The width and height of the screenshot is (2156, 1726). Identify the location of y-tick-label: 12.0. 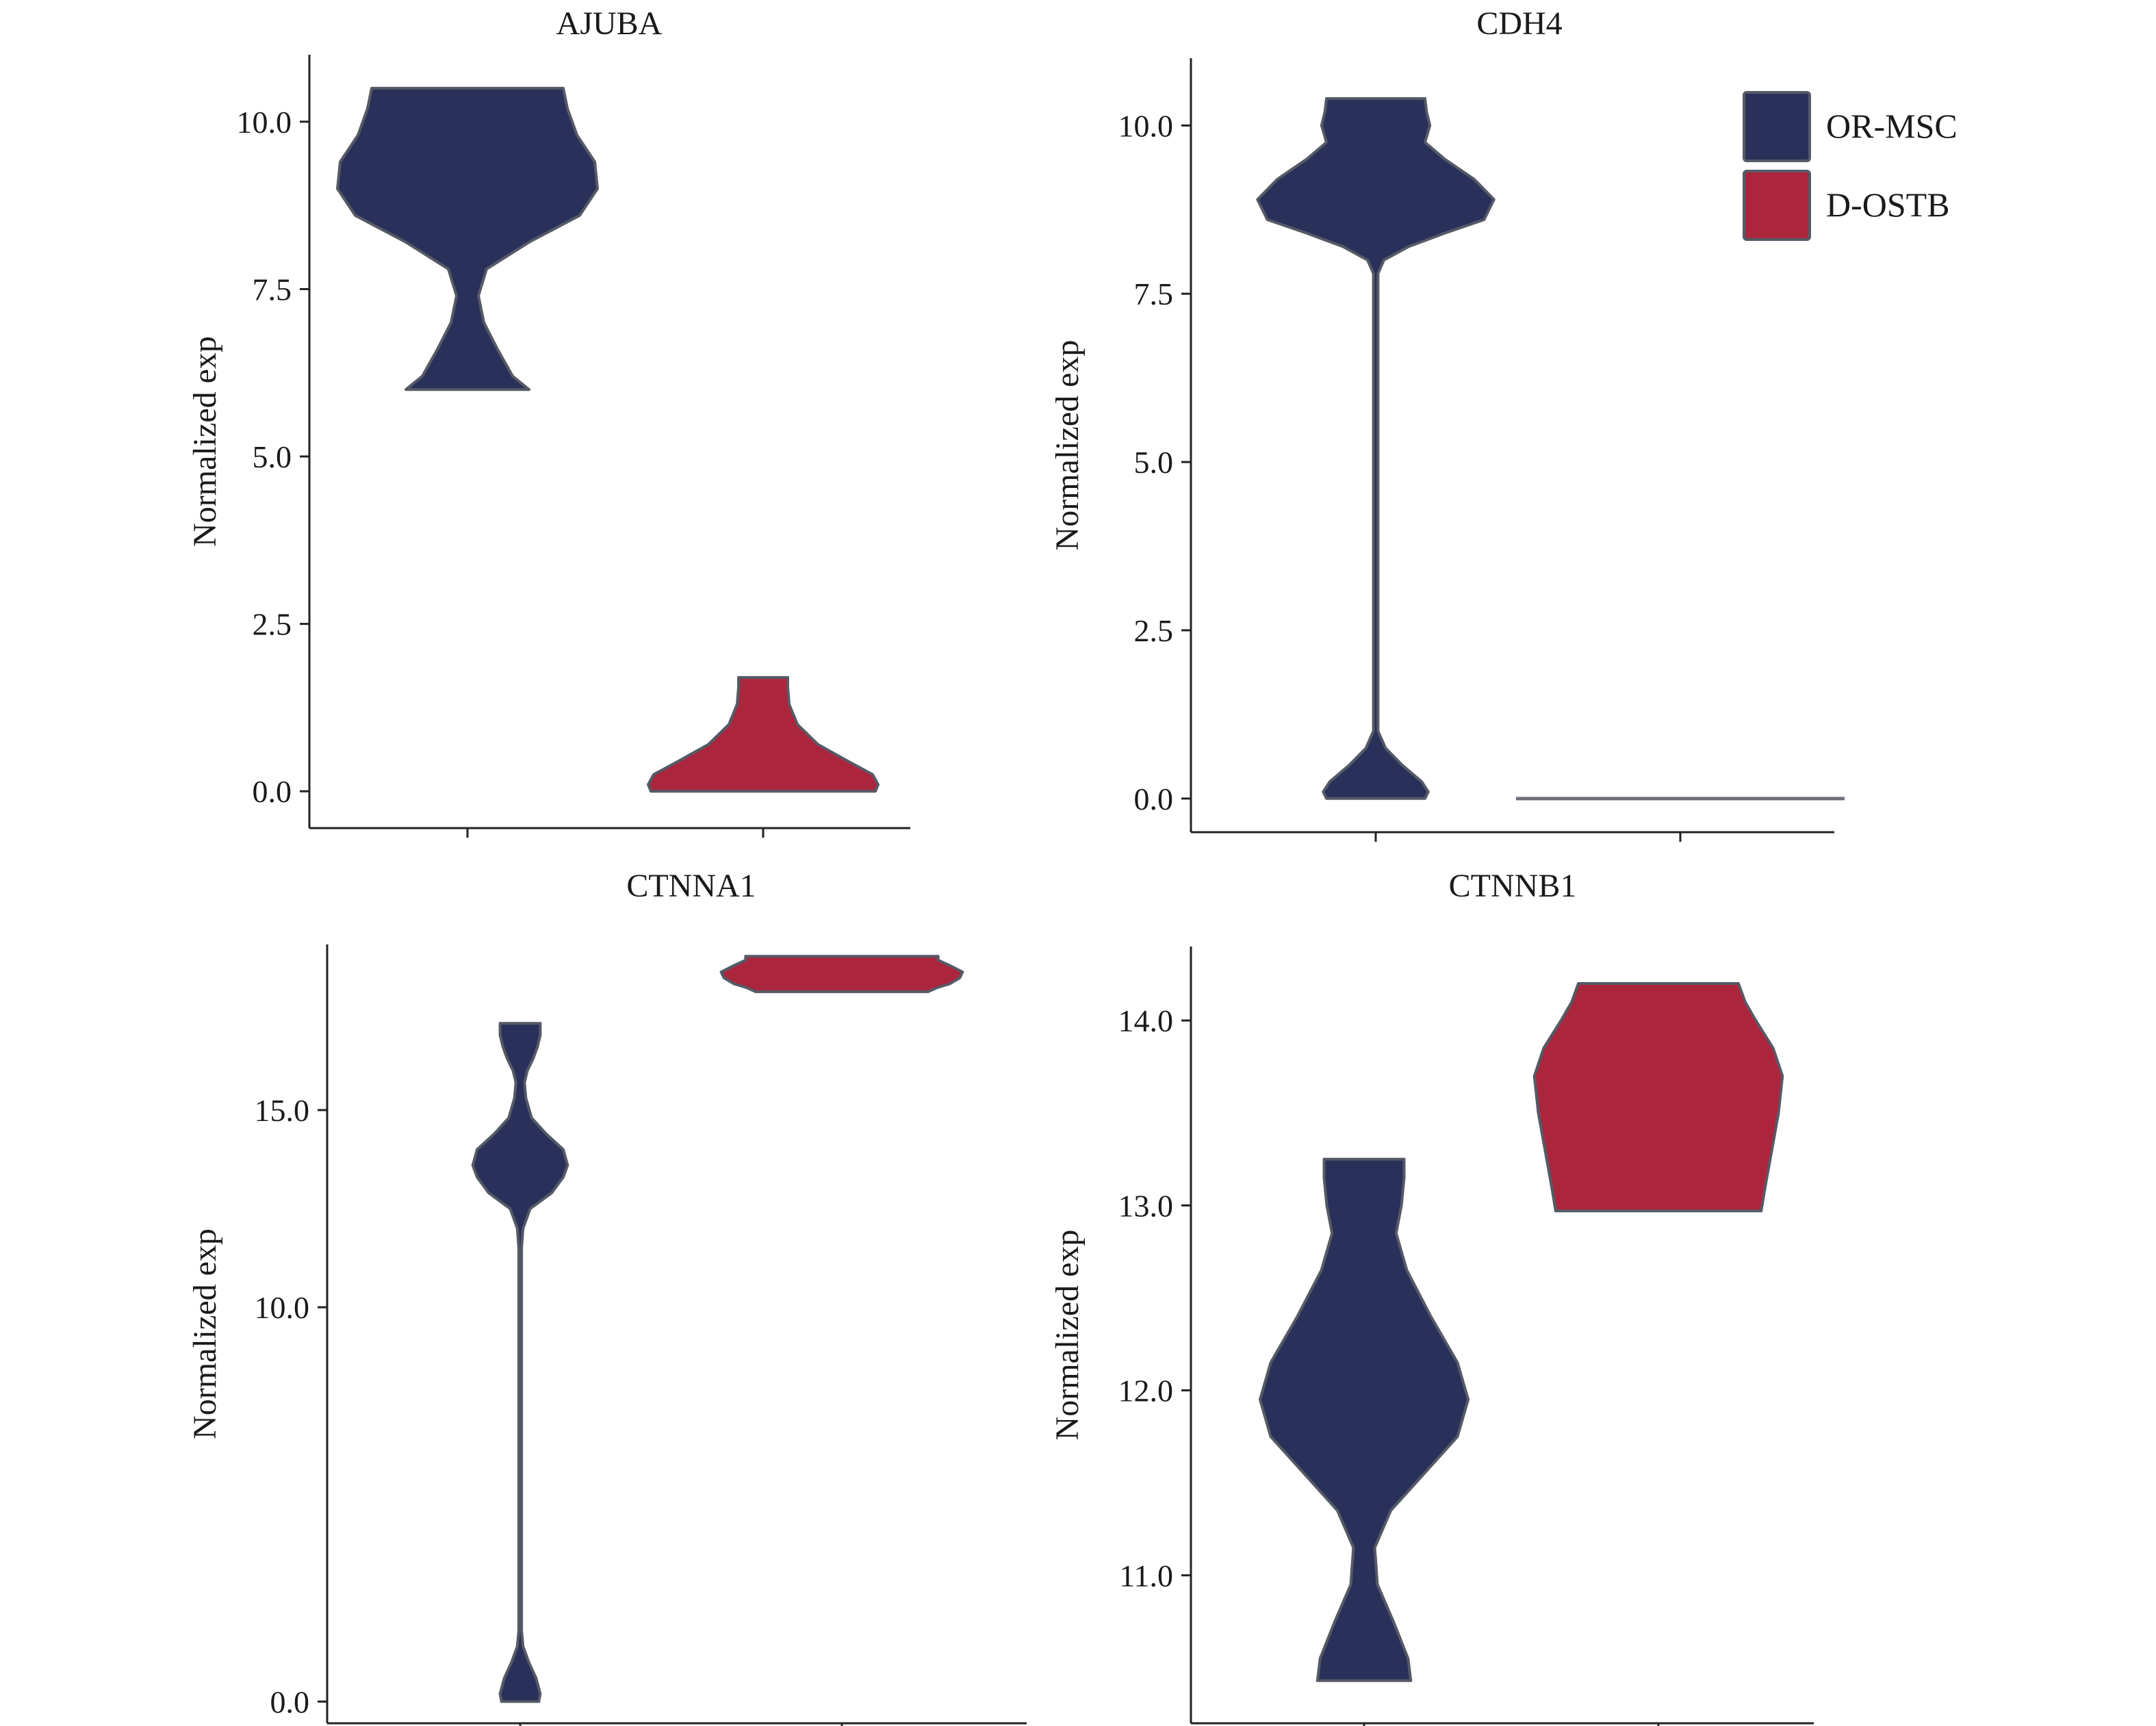
(1146, 1391).